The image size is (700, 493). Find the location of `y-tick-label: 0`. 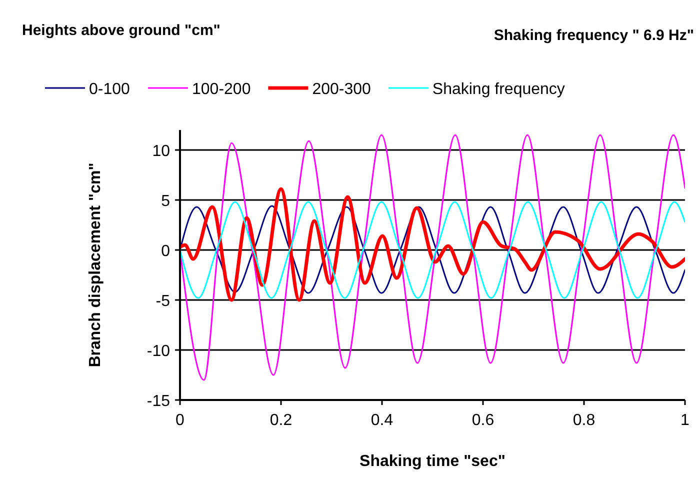

y-tick-label: 0 is located at coordinates (165, 251).